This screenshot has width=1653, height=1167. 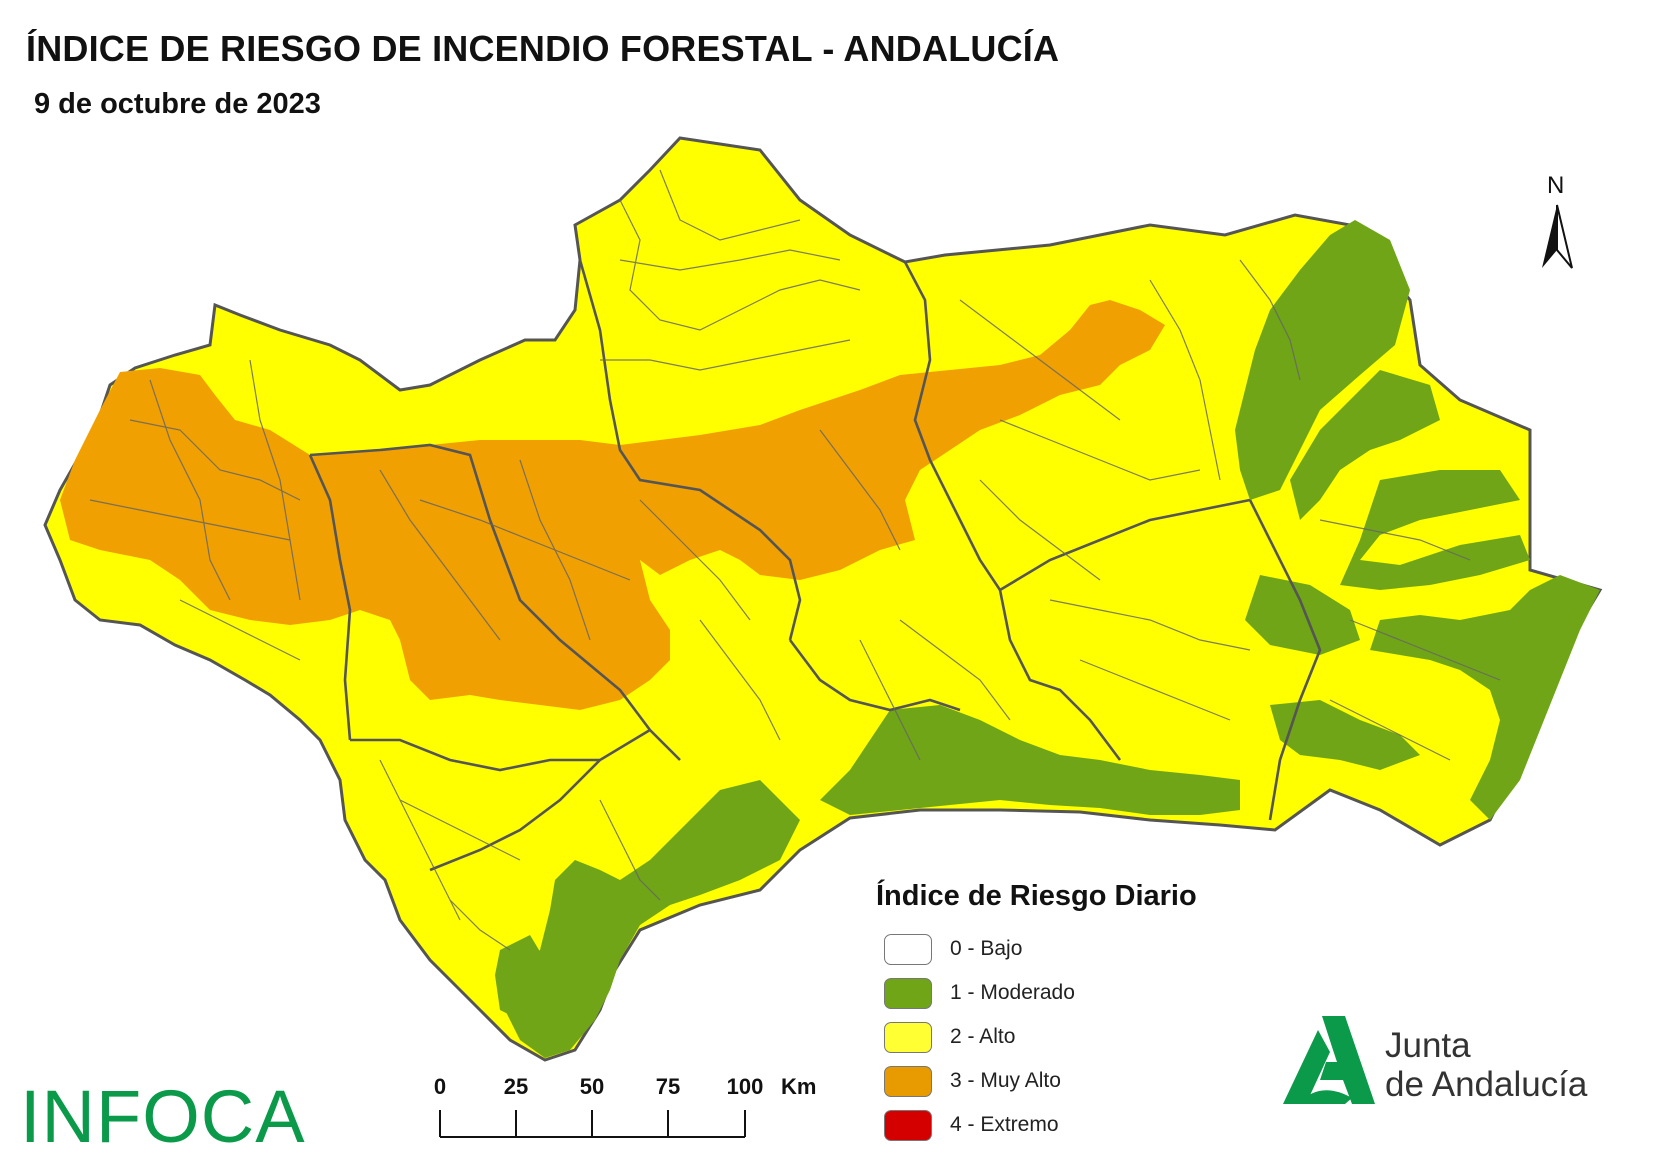 What do you see at coordinates (908, 993) in the screenshot?
I see `legend-swatch-moderado` at bounding box center [908, 993].